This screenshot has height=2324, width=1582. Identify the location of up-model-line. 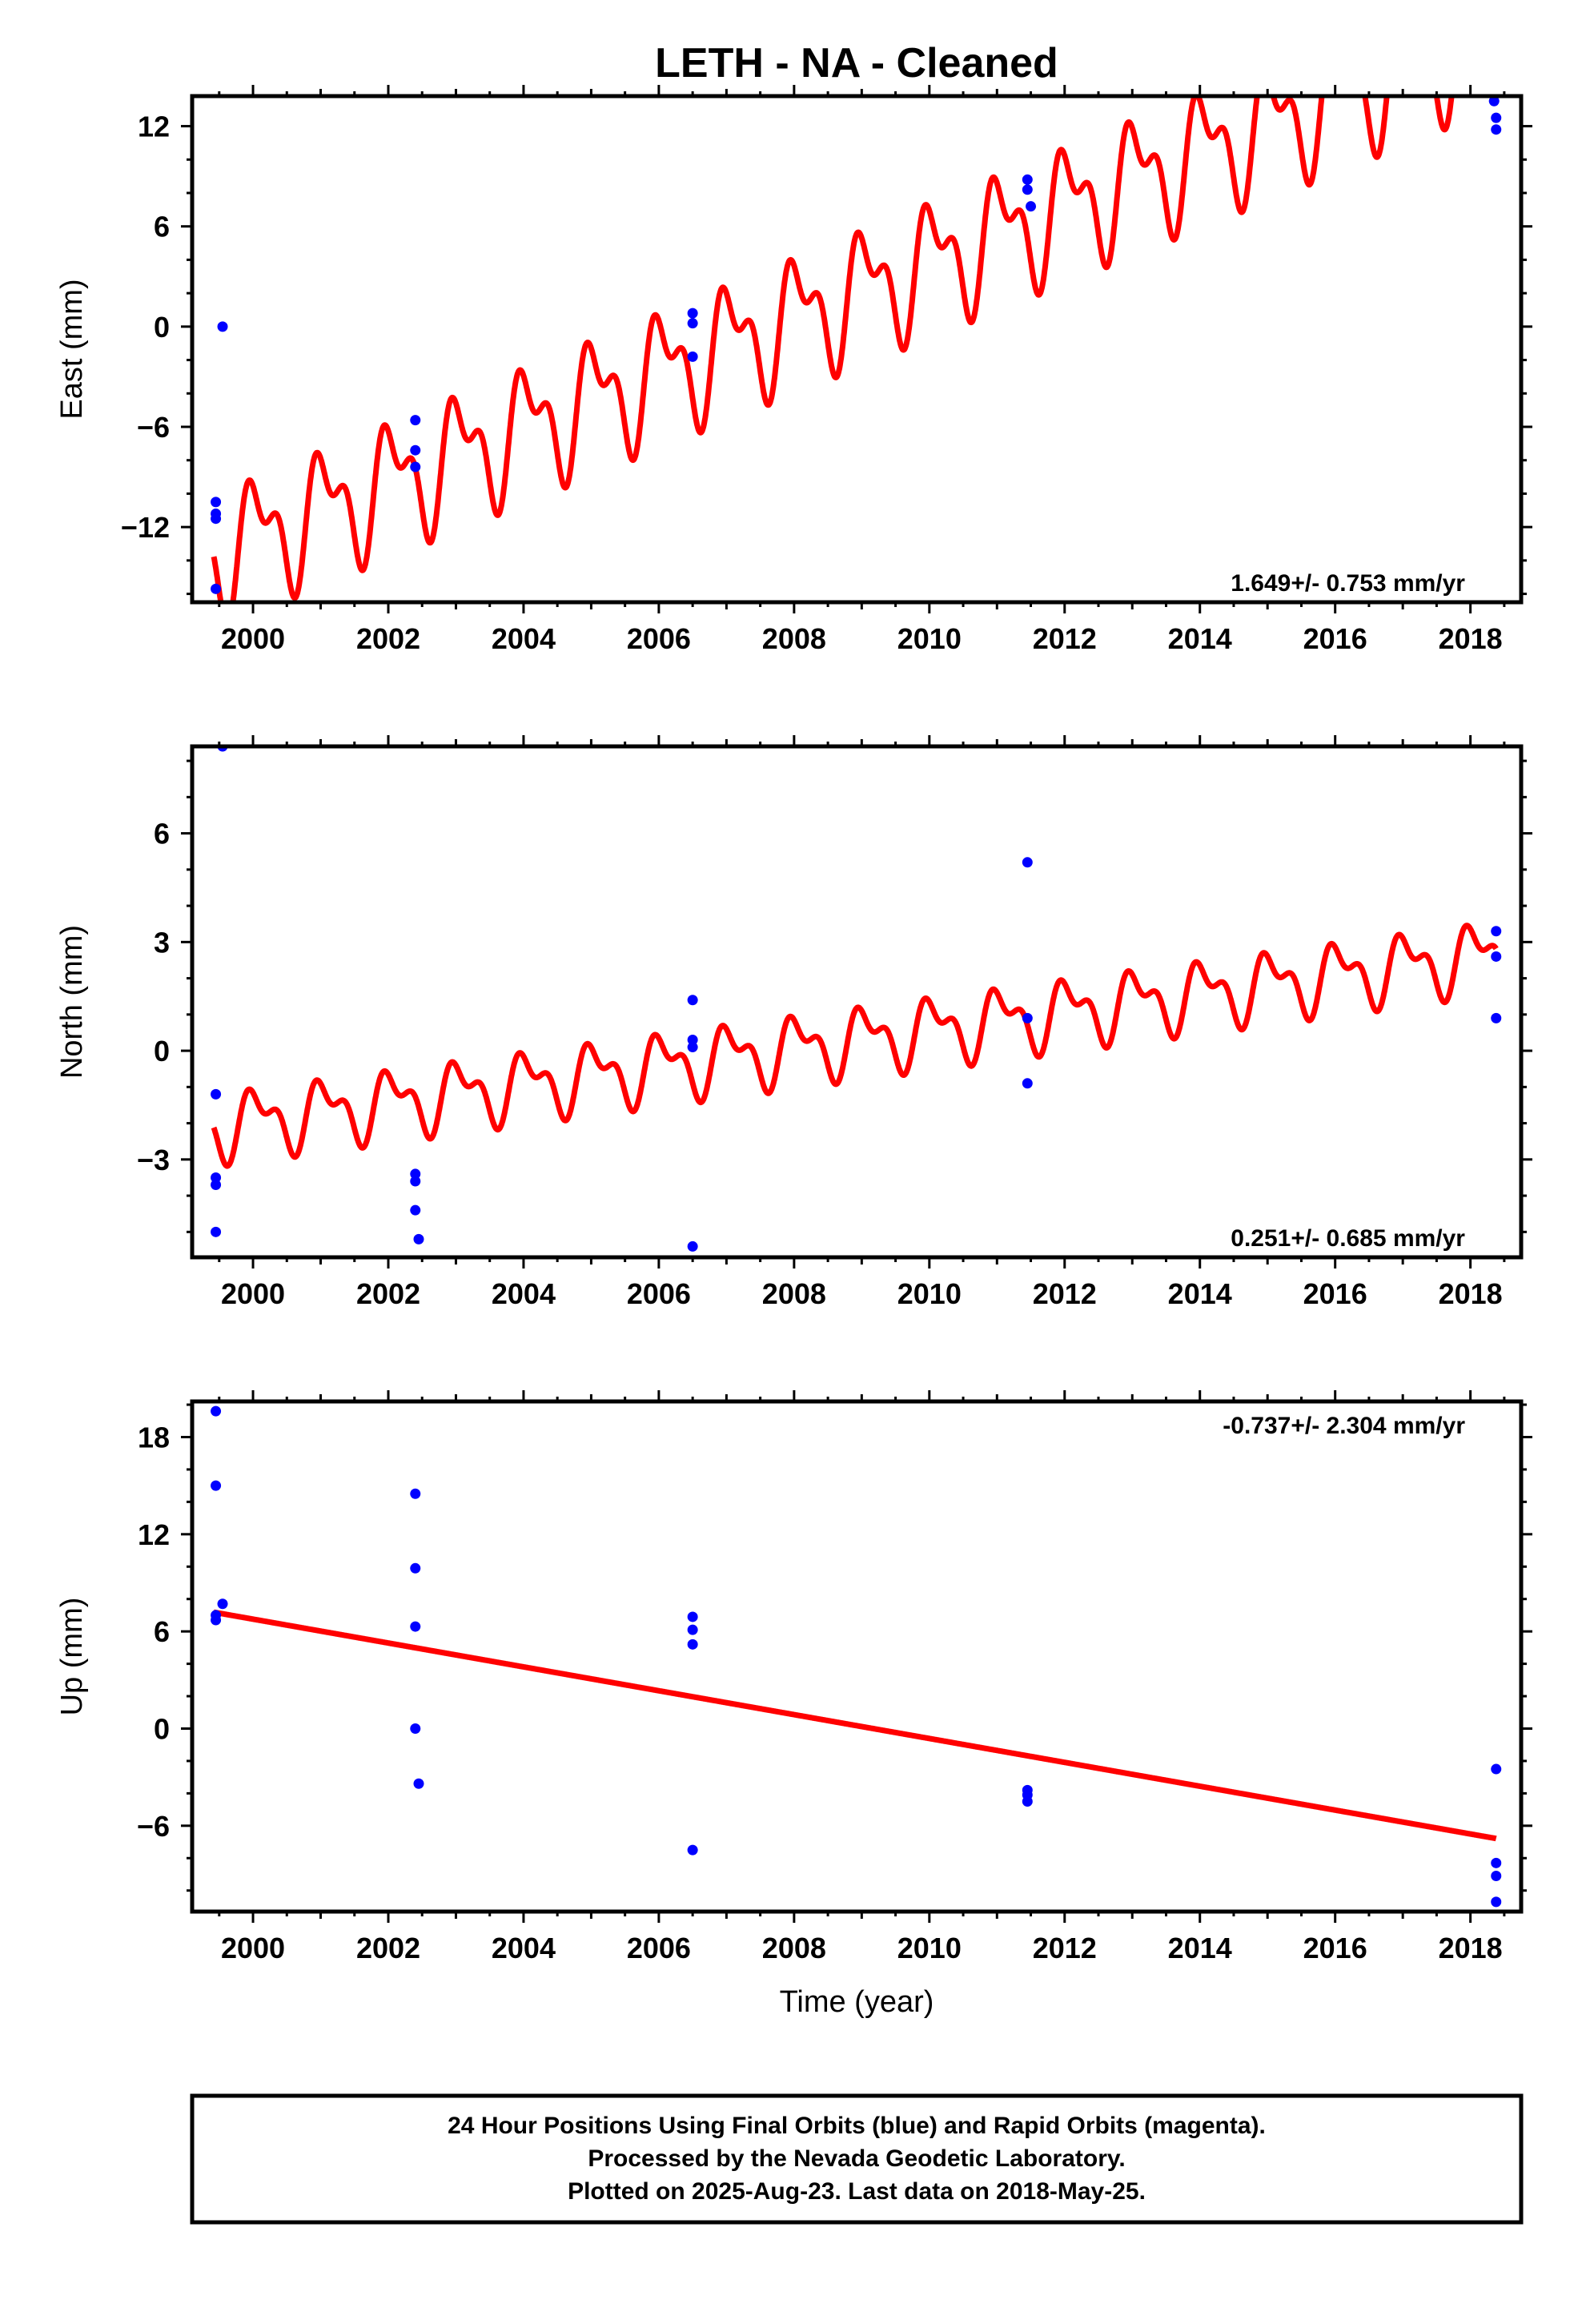
(855, 1726).